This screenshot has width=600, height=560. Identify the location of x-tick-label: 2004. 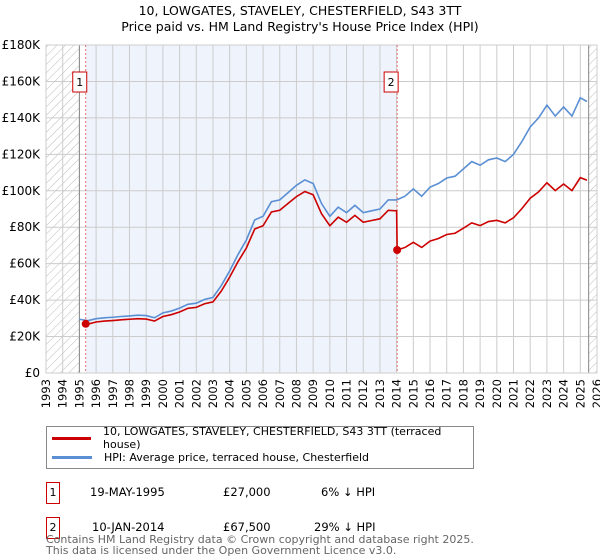
(230, 393).